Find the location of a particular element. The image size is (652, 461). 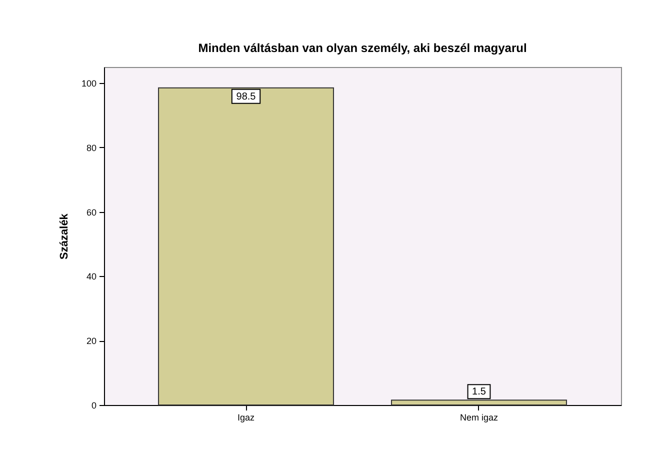

x-tick-label: Nem igaz is located at coordinates (479, 417).